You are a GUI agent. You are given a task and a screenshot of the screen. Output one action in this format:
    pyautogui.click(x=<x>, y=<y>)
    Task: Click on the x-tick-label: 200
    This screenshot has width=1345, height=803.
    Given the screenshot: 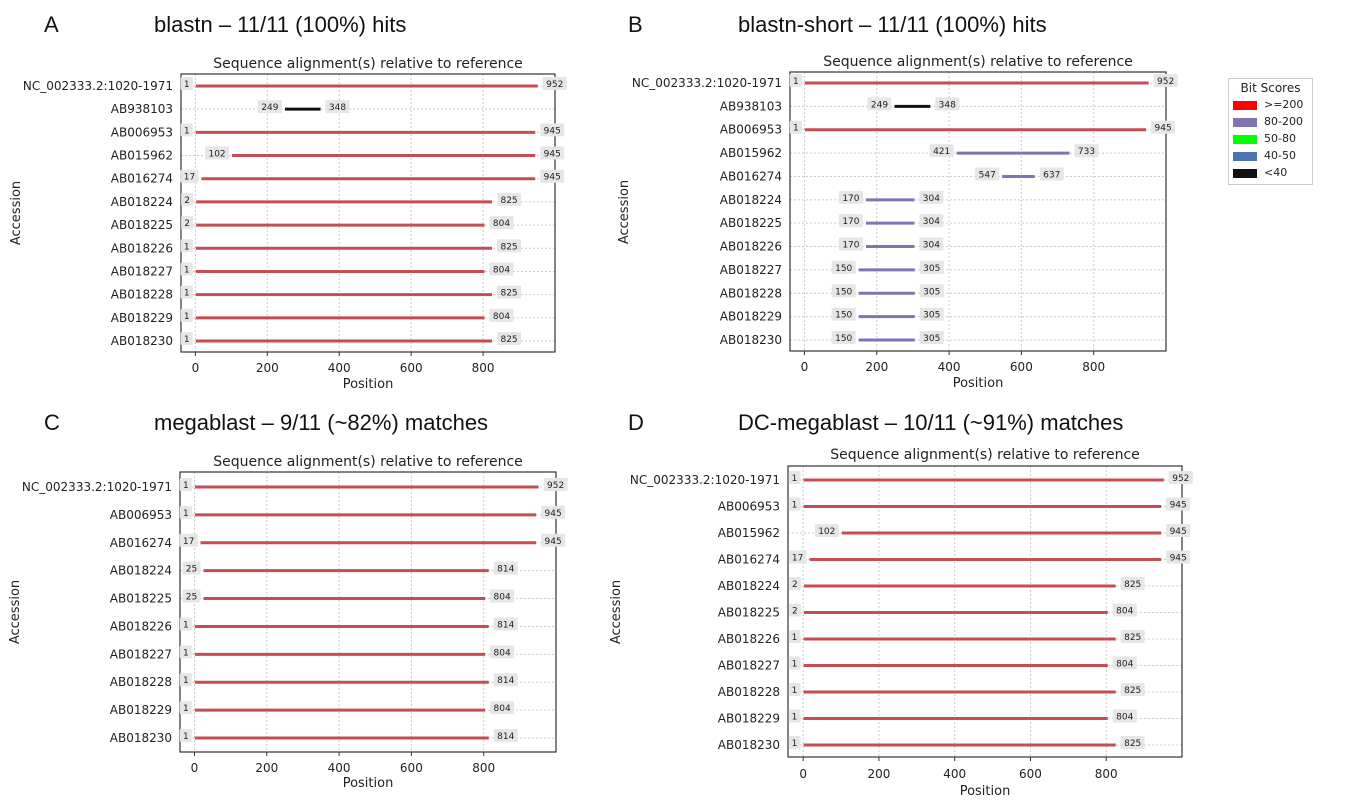 What is the action you would take?
    pyautogui.click(x=878, y=774)
    